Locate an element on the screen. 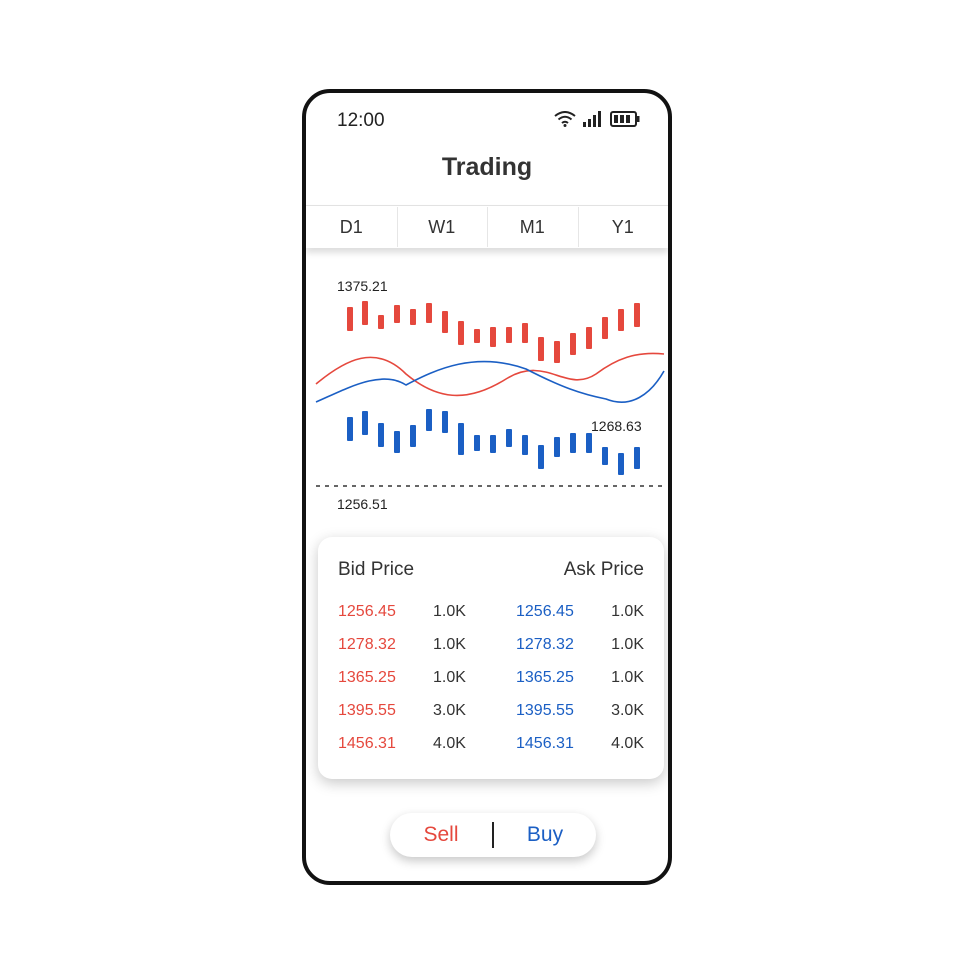 The image size is (980, 980). bid-price: 1278.32 is located at coordinates (367, 644).